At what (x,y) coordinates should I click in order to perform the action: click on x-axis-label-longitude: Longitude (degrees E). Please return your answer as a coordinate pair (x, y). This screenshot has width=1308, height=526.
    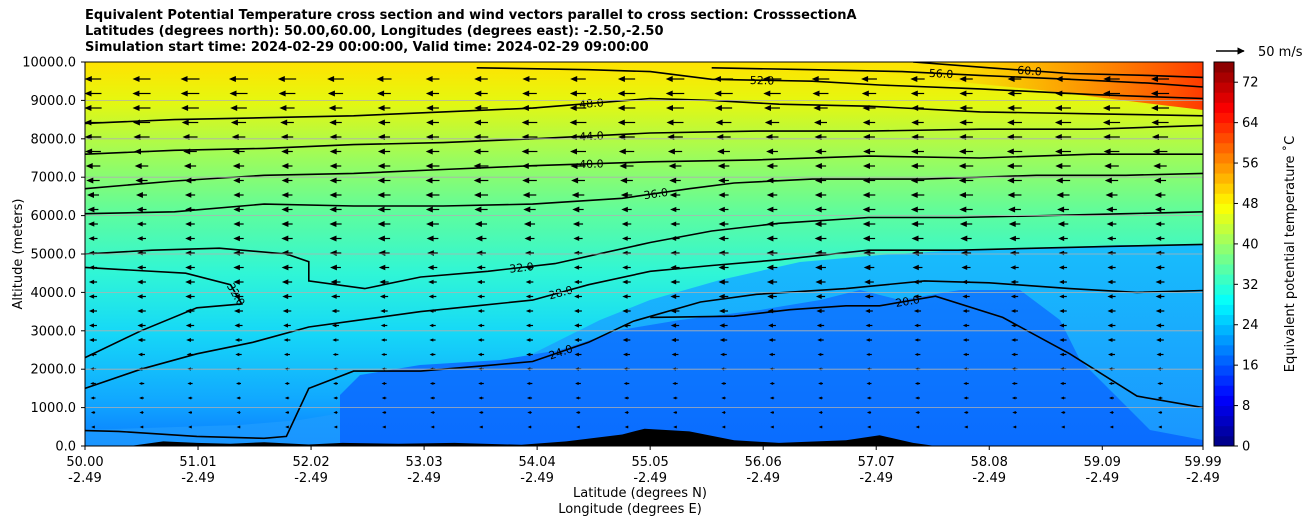
    Looking at the image, I should click on (630, 509).